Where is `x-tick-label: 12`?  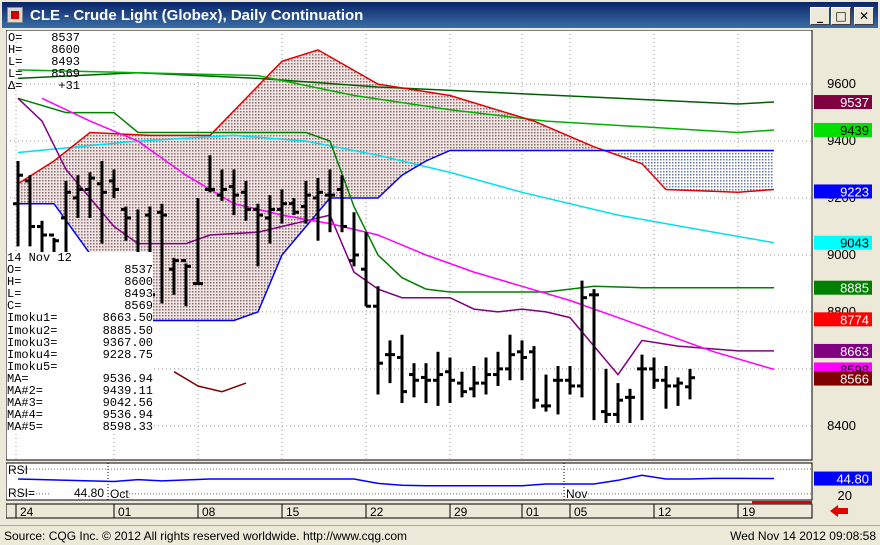 x-tick-label: 12 is located at coordinates (665, 512).